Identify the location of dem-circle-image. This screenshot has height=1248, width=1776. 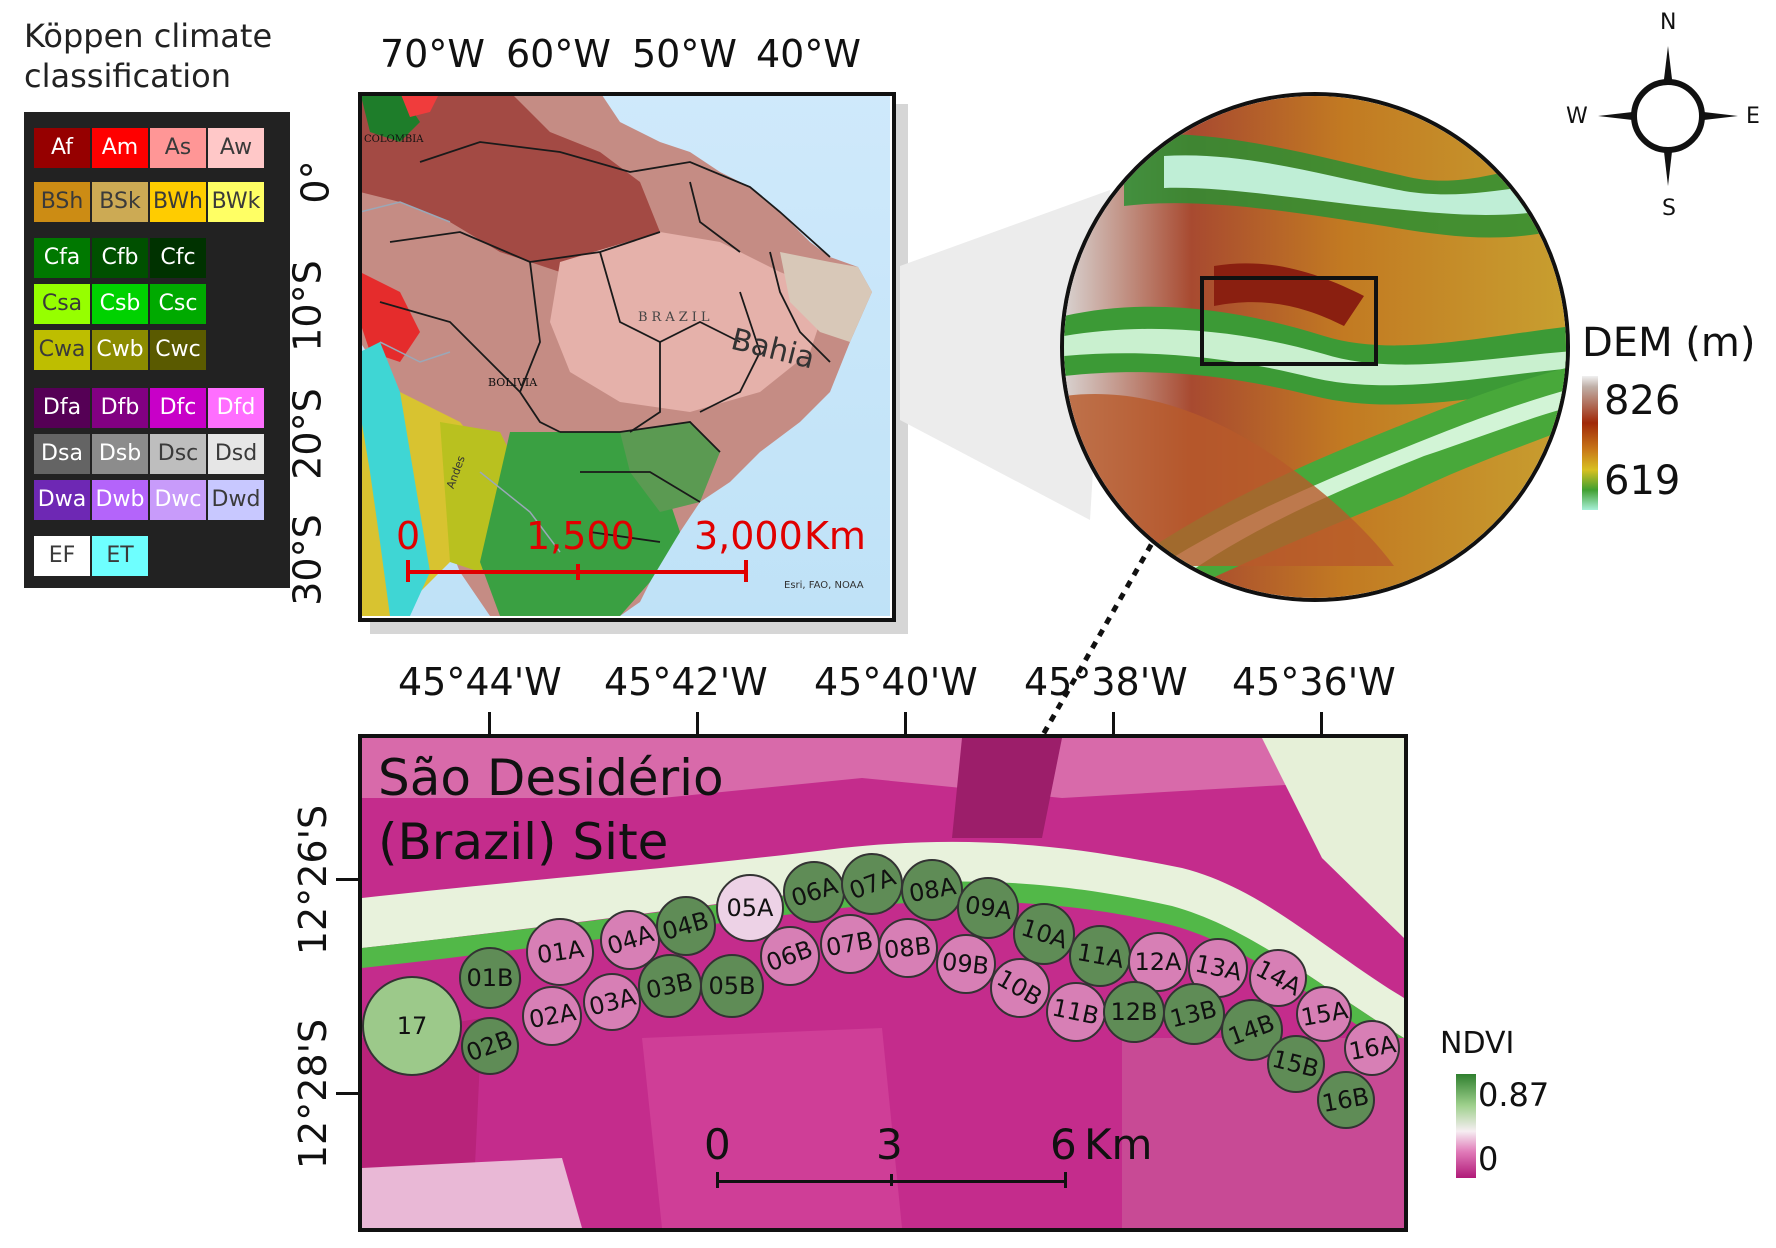
(1315, 347).